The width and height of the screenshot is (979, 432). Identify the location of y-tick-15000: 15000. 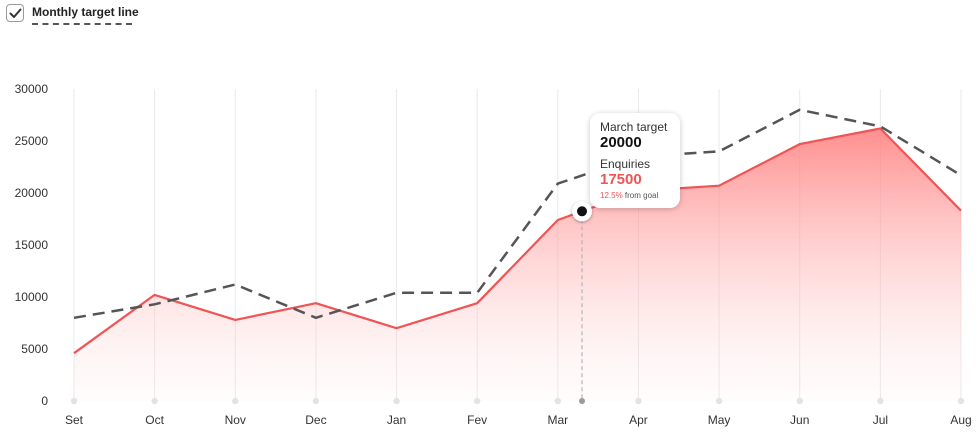
(32, 245).